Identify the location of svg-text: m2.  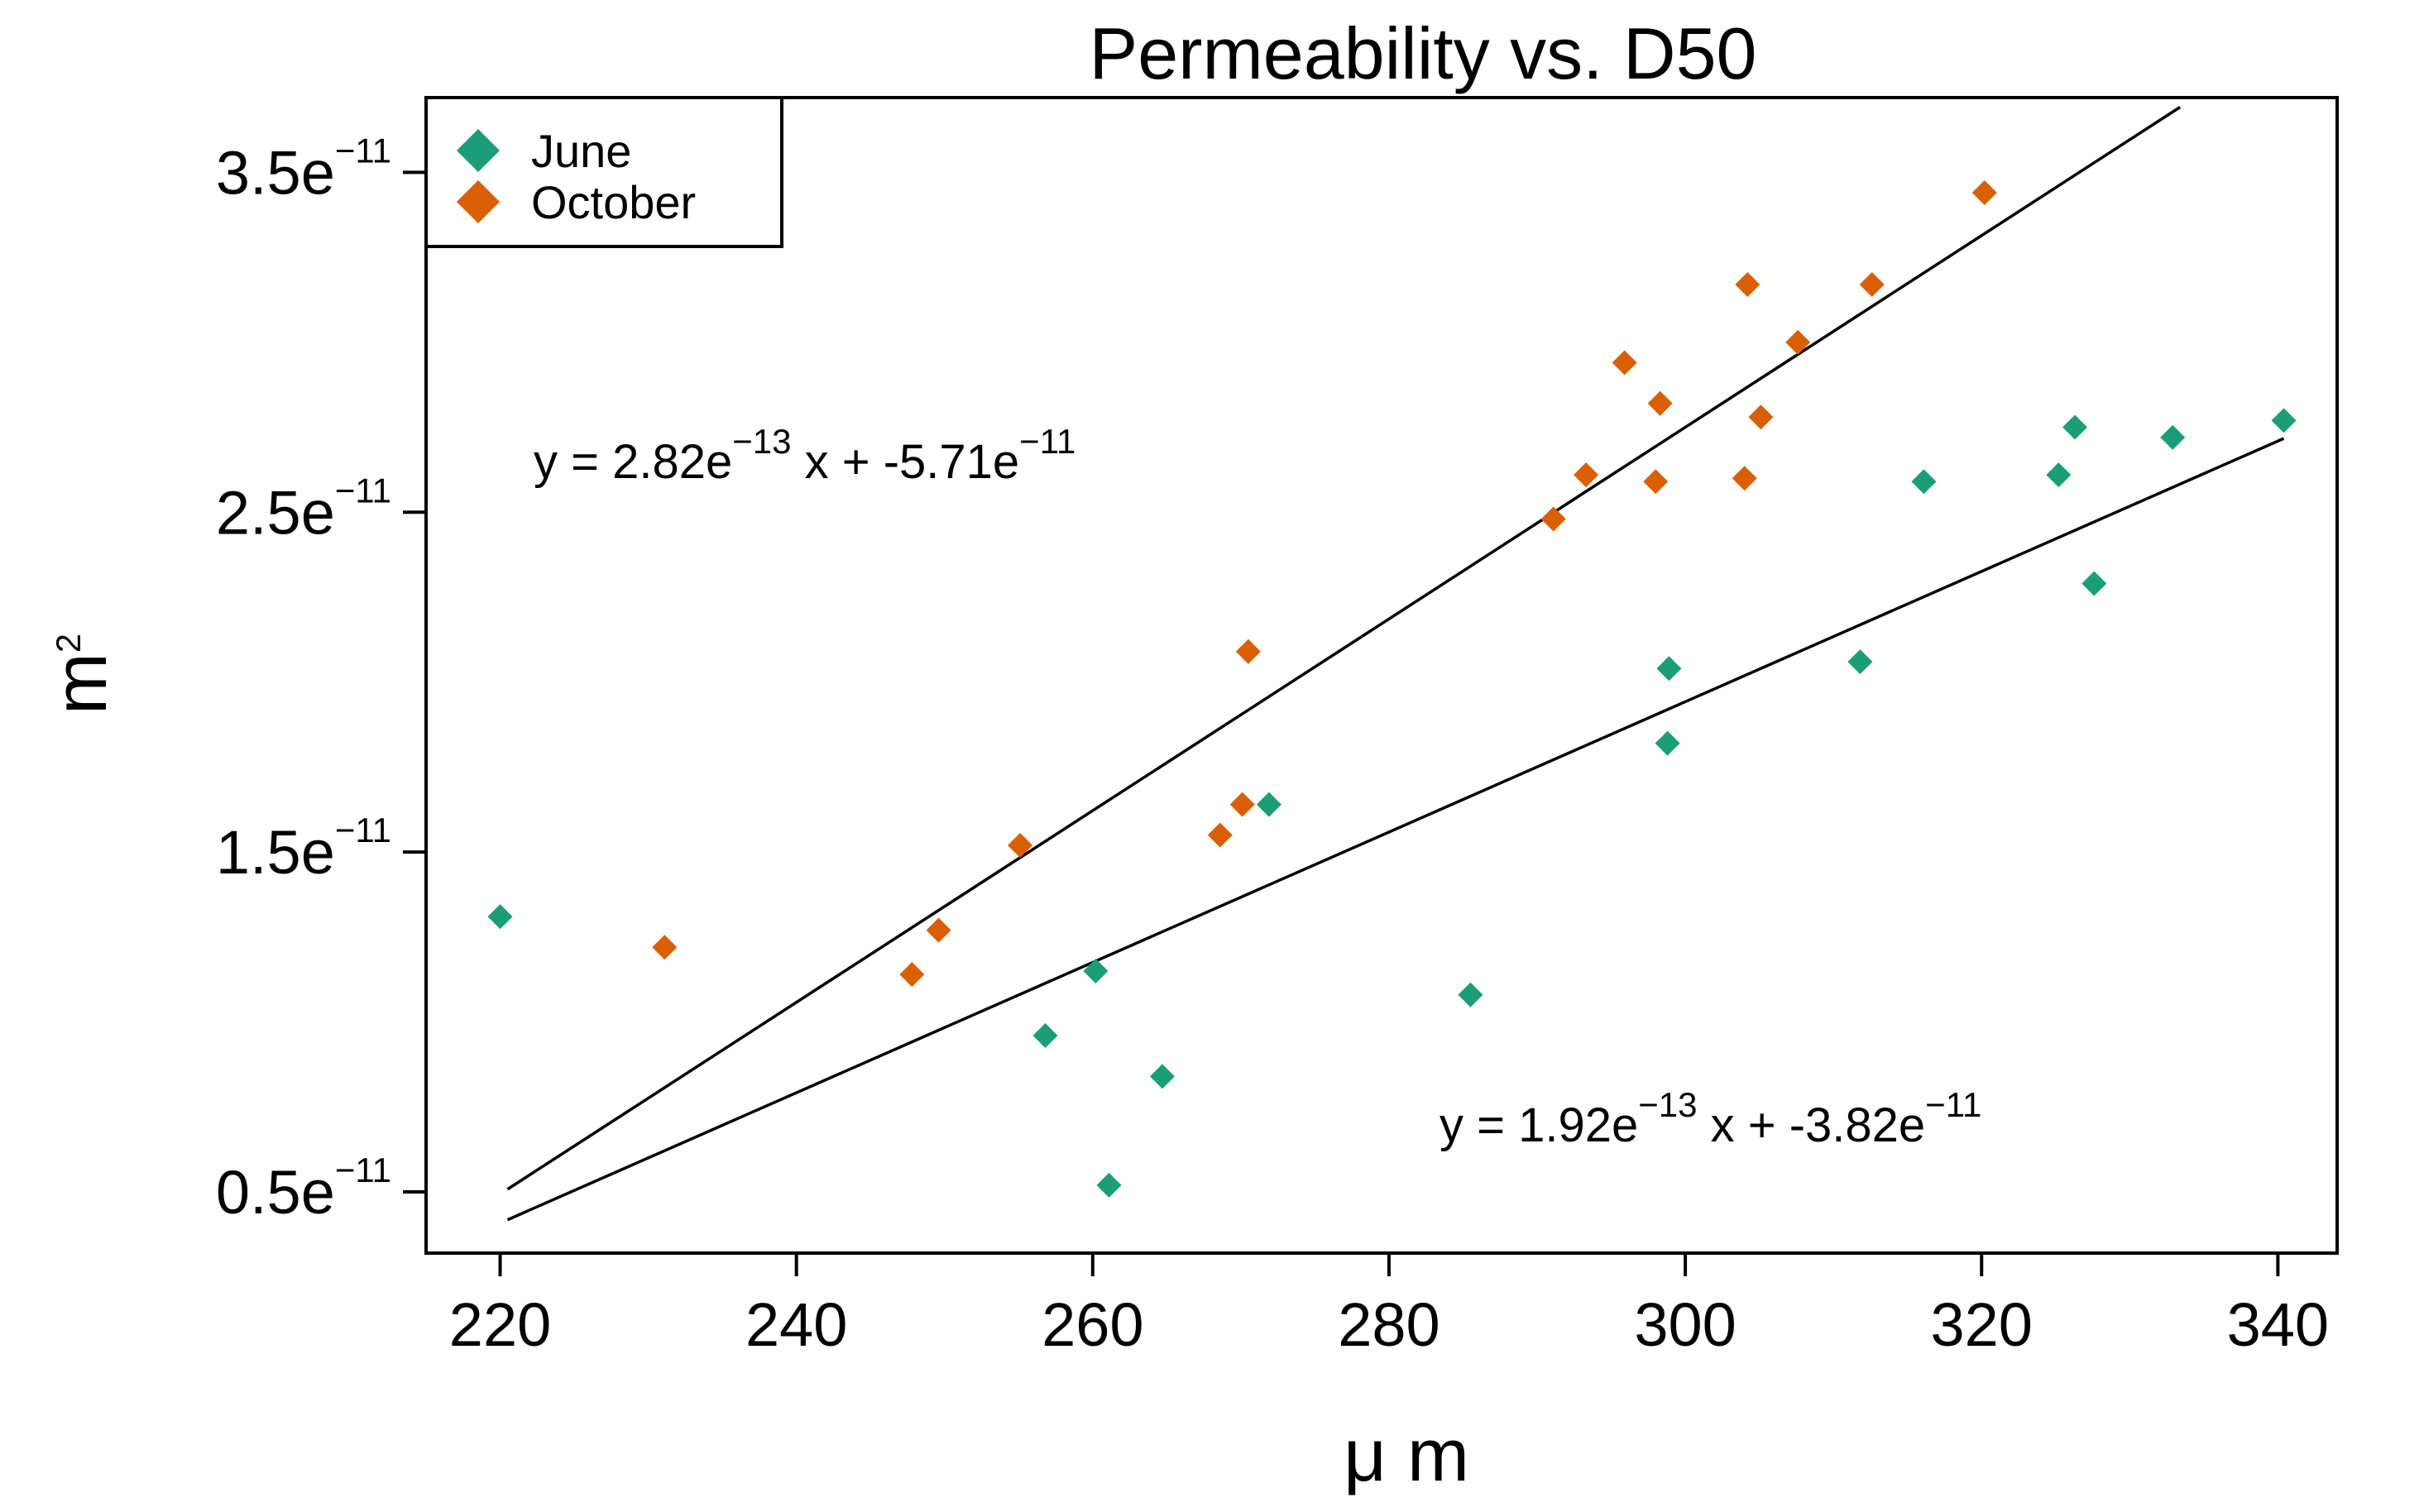
(81, 674).